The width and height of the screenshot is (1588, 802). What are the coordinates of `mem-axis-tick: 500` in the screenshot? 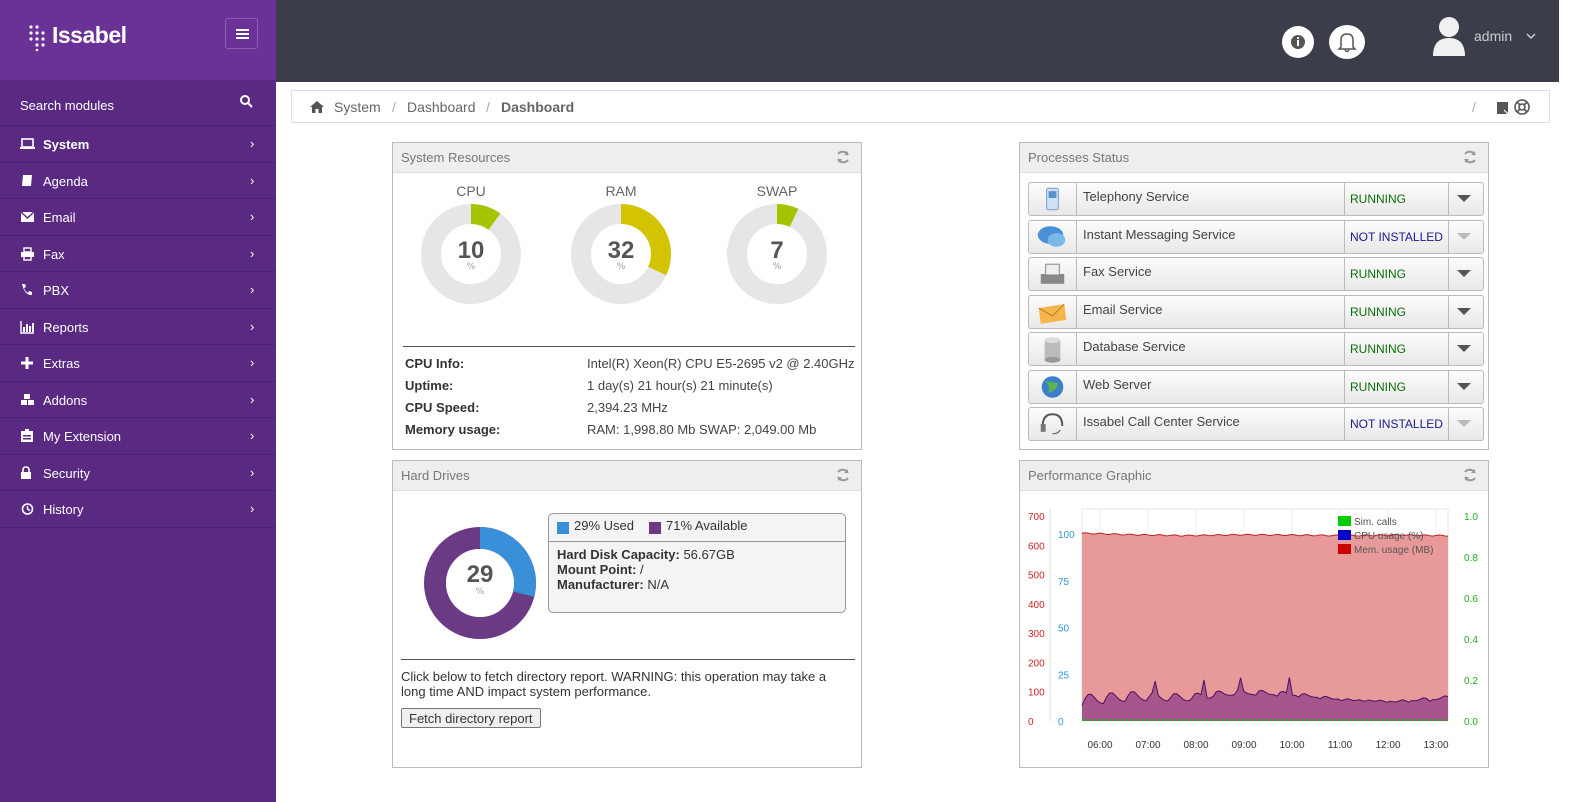 It's located at (1036, 576).